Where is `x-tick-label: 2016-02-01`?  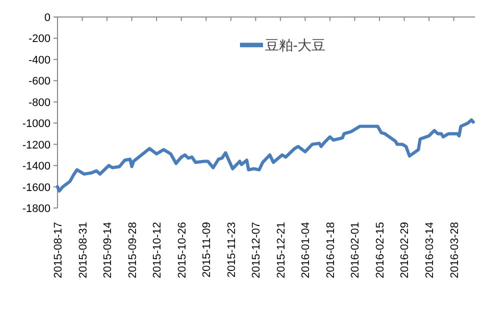
x-tick-label: 2016-02-01 is located at coordinates (356, 250).